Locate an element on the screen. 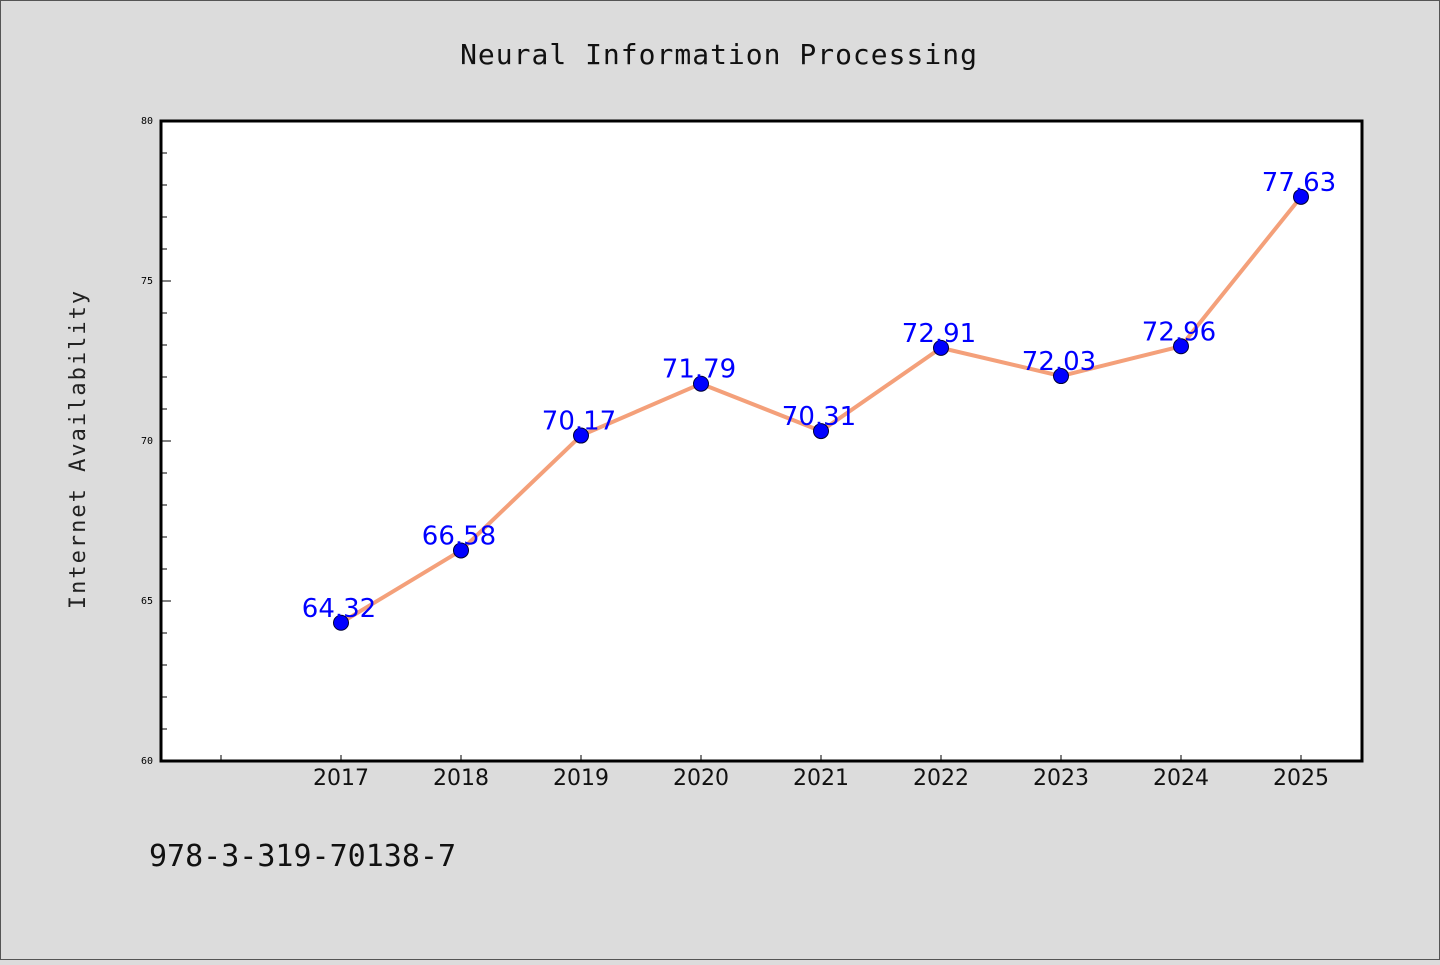 This screenshot has width=1440, height=965. y-axis-label: Internet Availability is located at coordinates (78, 449).